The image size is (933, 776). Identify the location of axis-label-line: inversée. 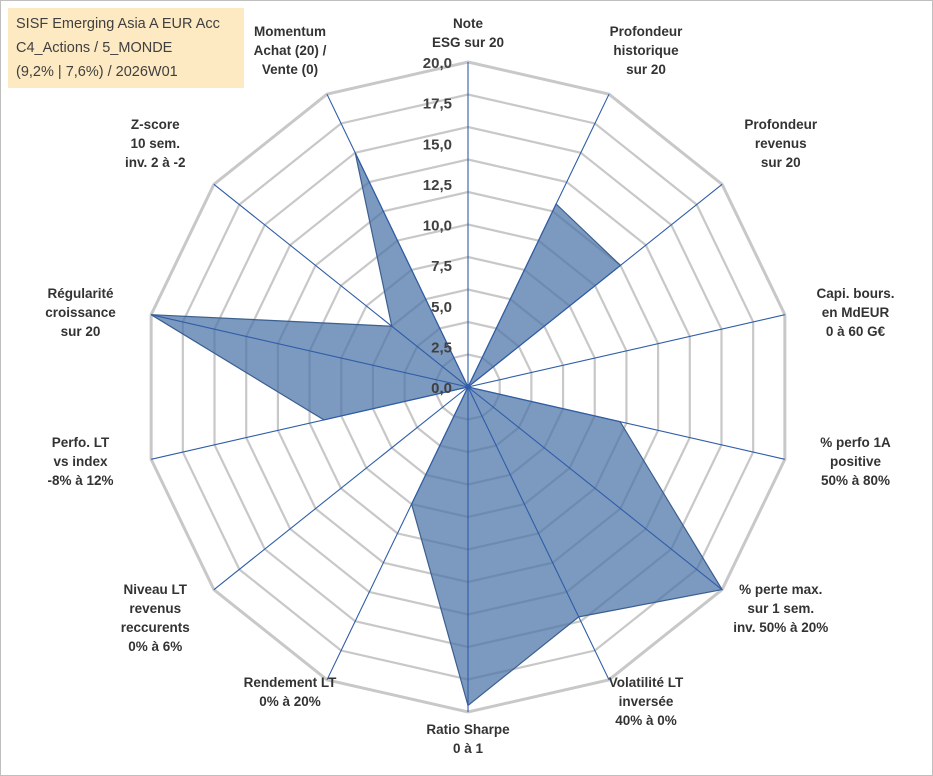
(646, 701).